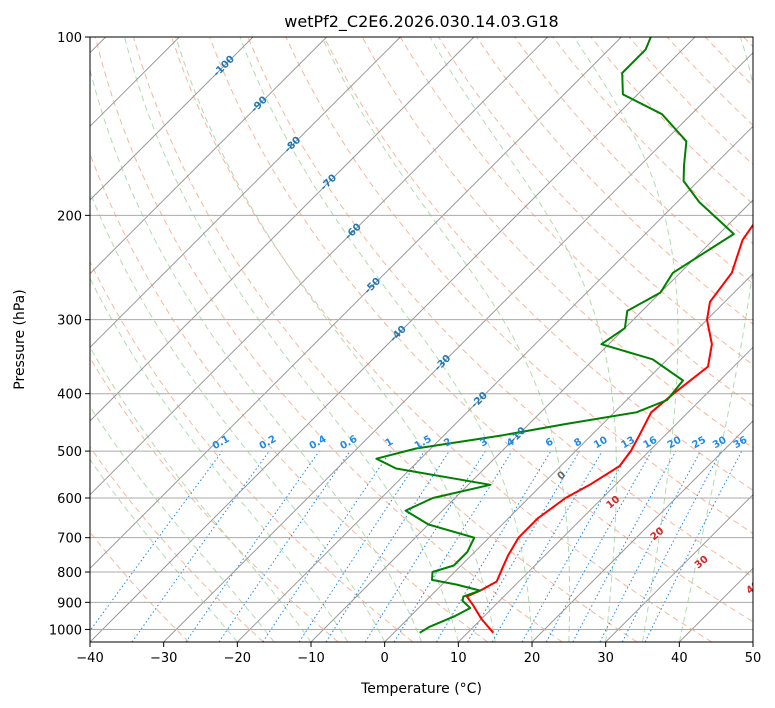 The width and height of the screenshot is (775, 708). What do you see at coordinates (511, 442) in the screenshot?
I see `mixing-ratio-label: 4` at bounding box center [511, 442].